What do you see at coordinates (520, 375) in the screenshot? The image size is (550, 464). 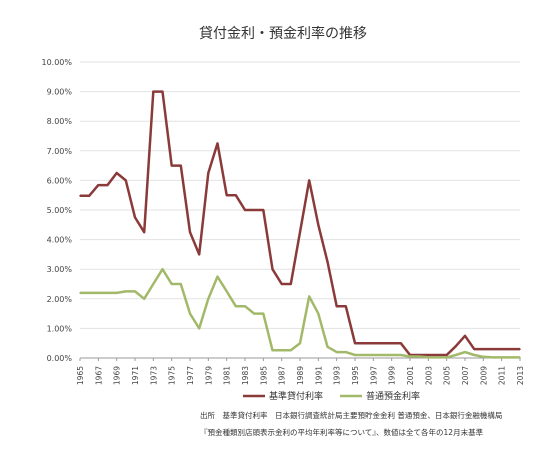 I see `x-tick-label: 2013` at bounding box center [520, 375].